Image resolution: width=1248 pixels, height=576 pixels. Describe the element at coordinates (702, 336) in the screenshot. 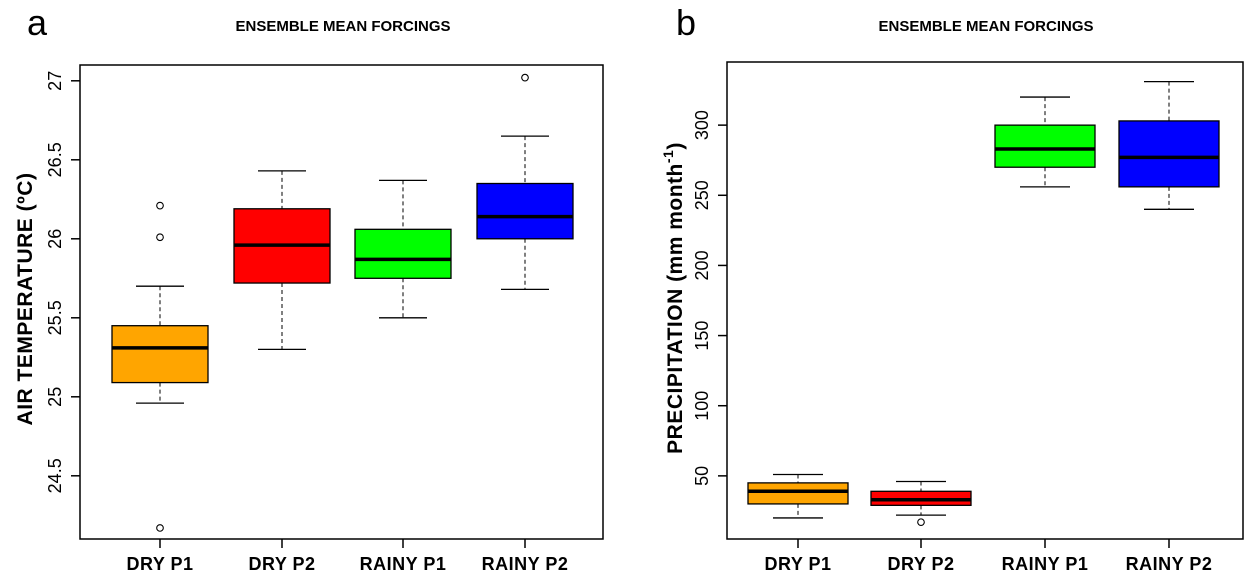

I see `y-tick-label: 150` at that location.